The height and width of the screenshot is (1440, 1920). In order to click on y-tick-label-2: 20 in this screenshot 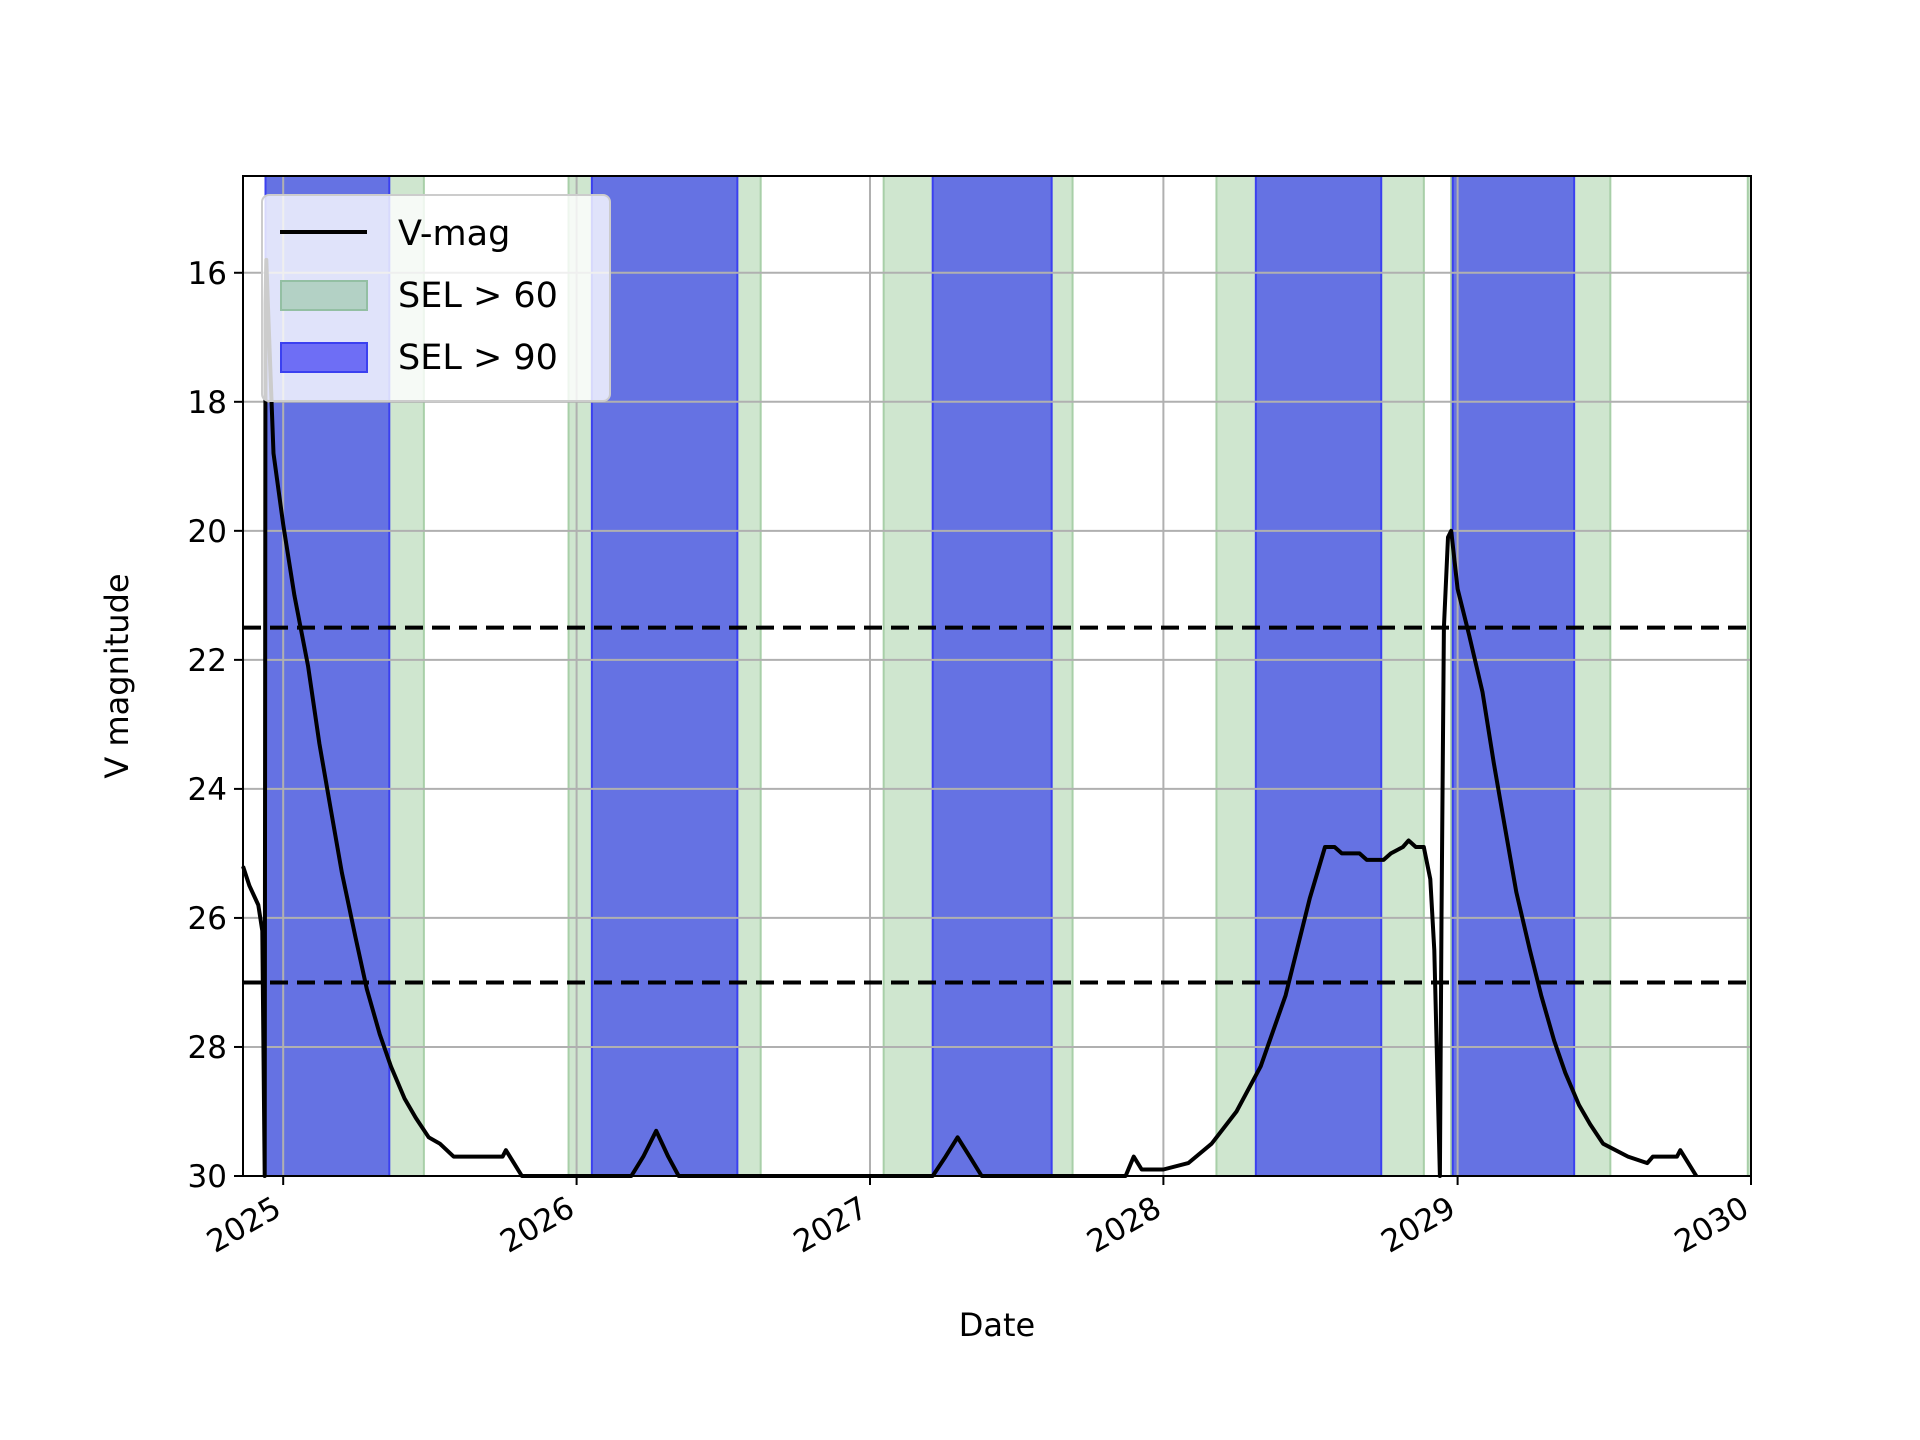, I will do `click(207, 532)`.